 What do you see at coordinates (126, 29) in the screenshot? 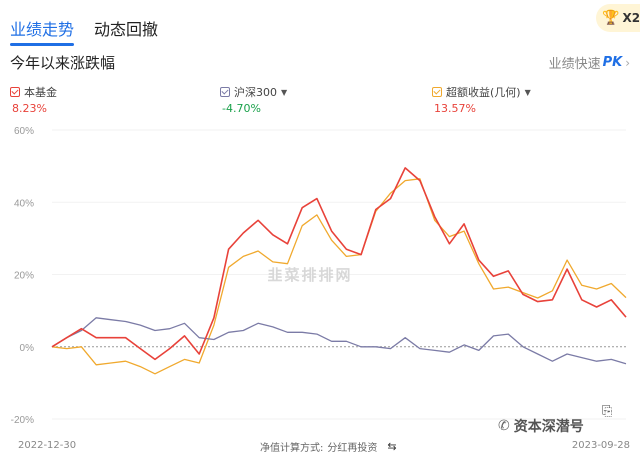
I see `tab-drawdown: 动态回撤` at bounding box center [126, 29].